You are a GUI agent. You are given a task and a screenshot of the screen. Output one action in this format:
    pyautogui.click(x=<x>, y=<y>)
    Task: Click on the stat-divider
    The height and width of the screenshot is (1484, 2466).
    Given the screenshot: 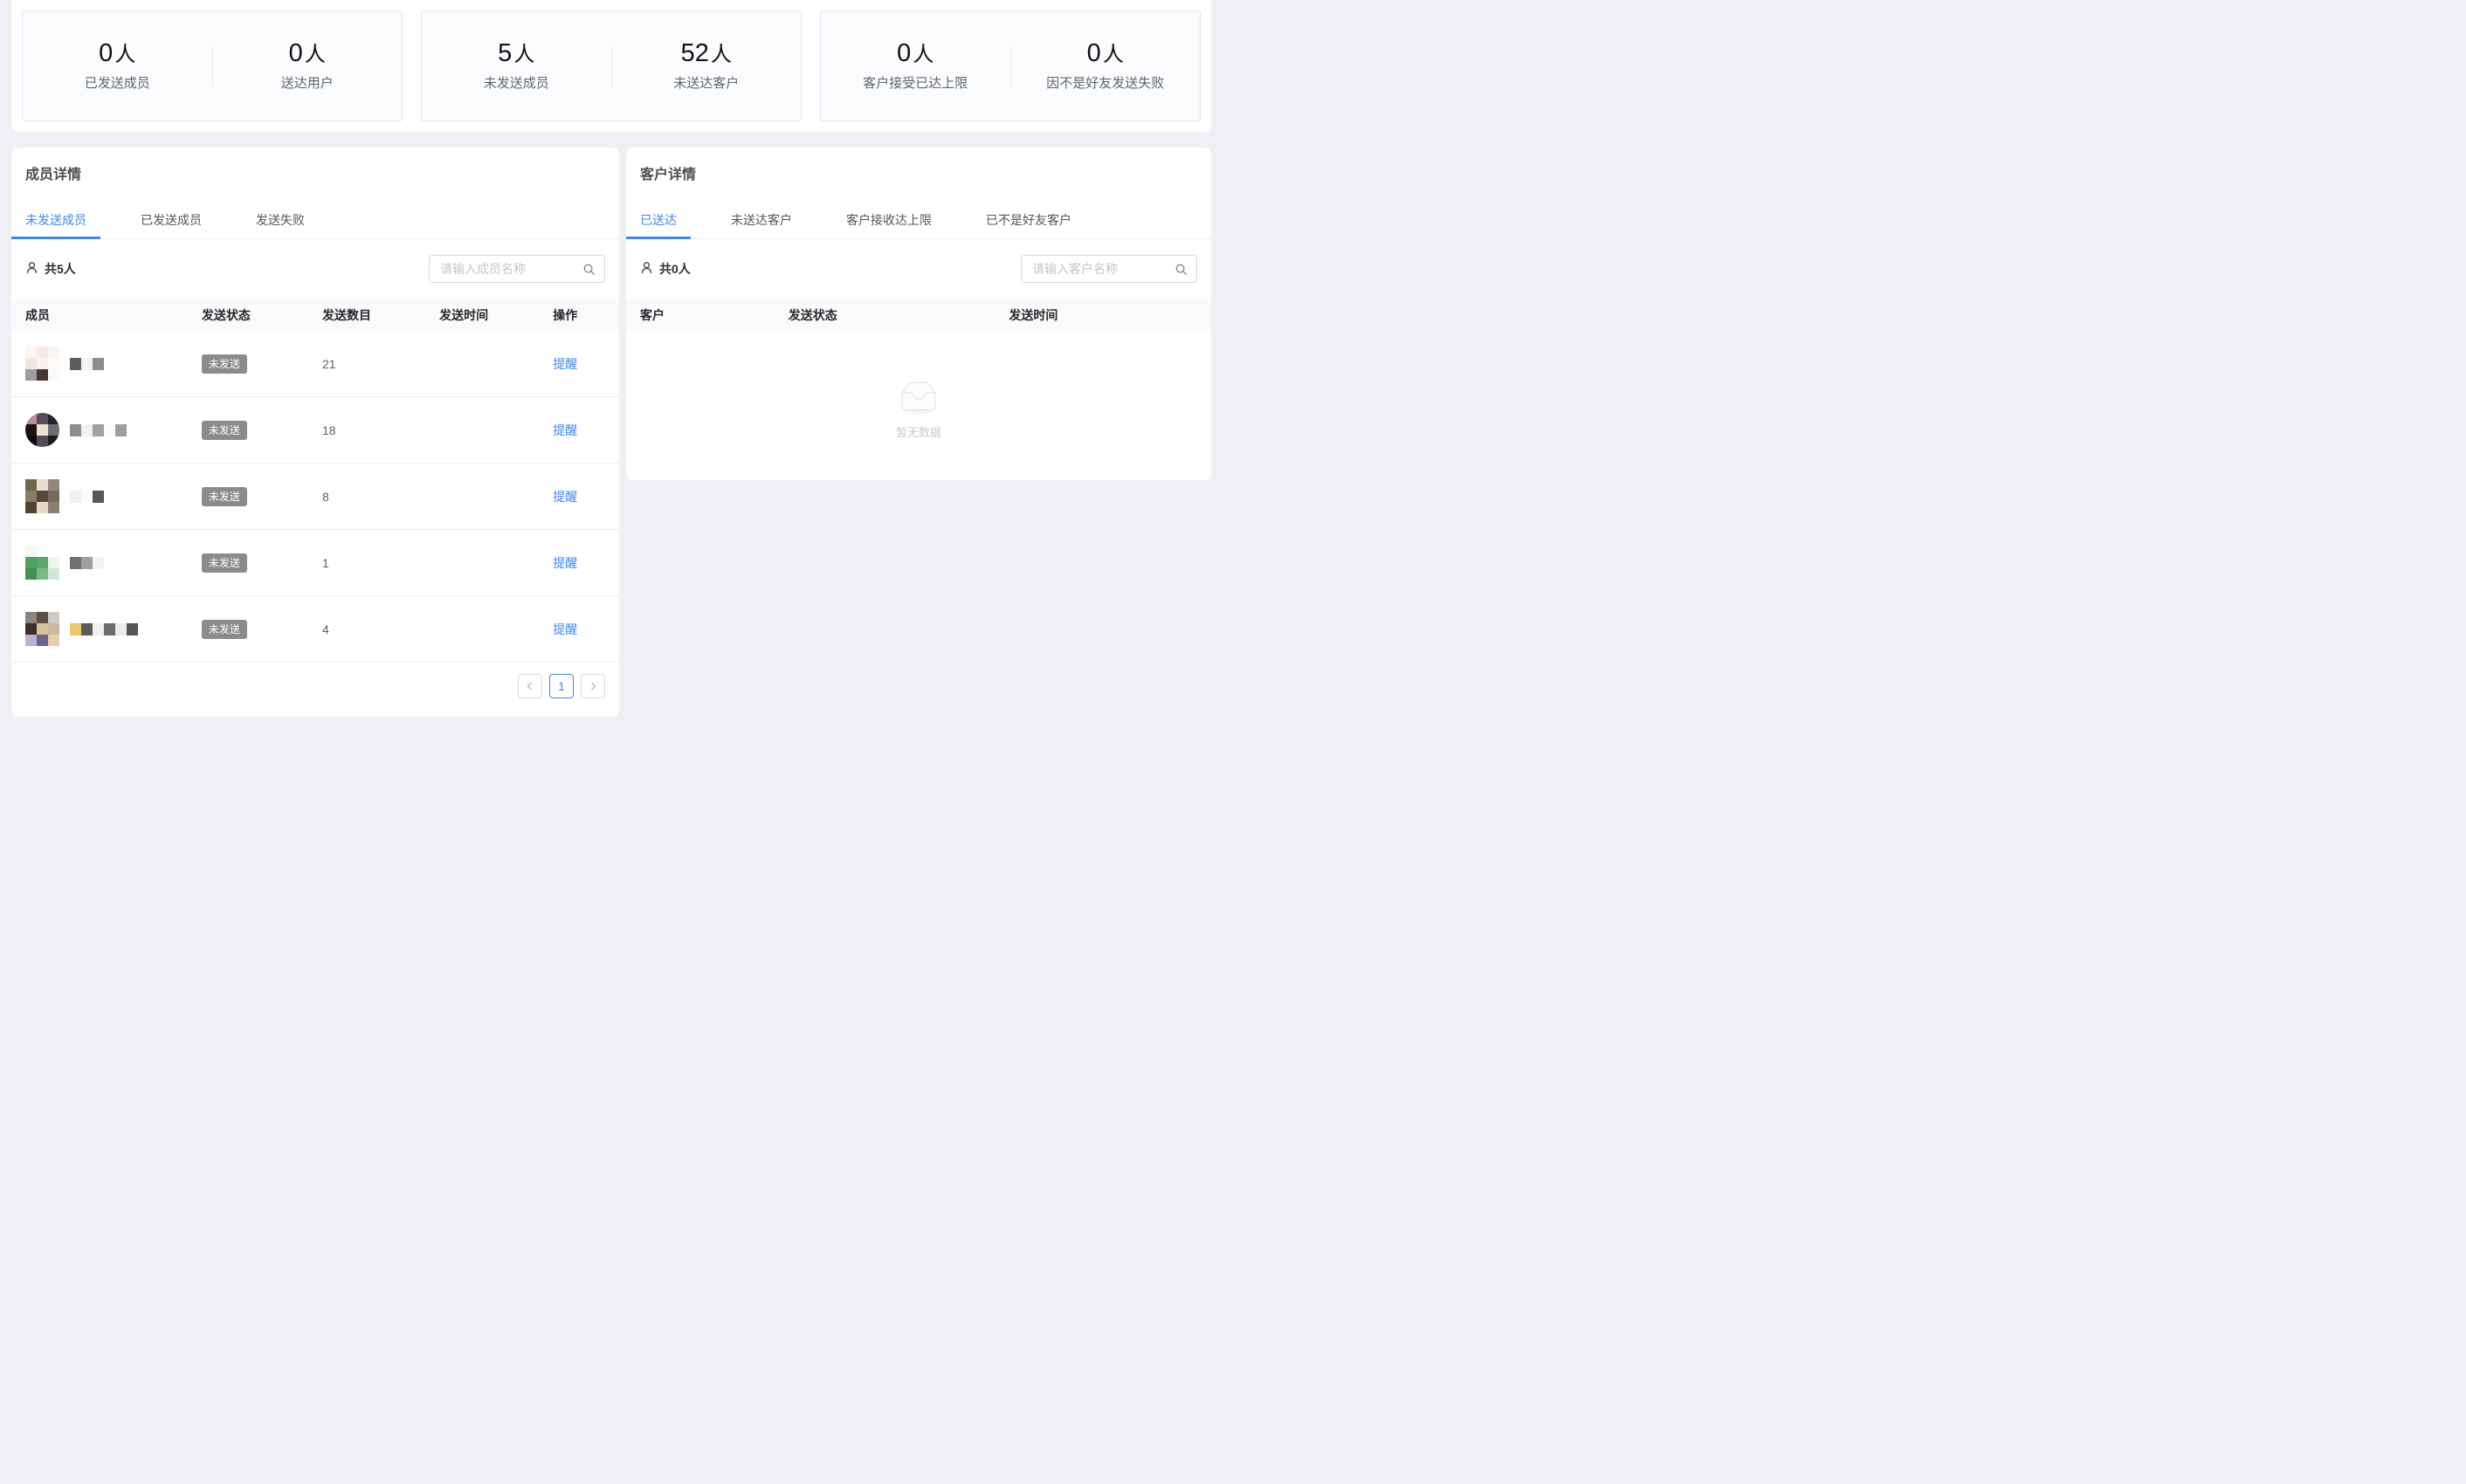 What is the action you would take?
    pyautogui.click(x=611, y=65)
    